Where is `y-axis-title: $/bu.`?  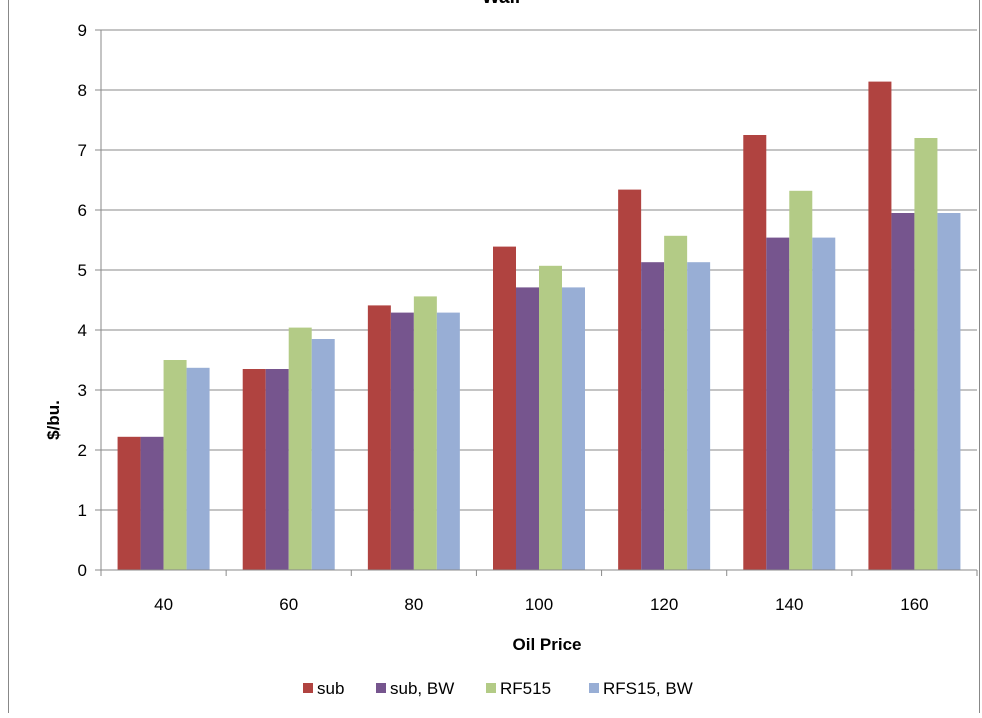 y-axis-title: $/bu. is located at coordinates (53, 420).